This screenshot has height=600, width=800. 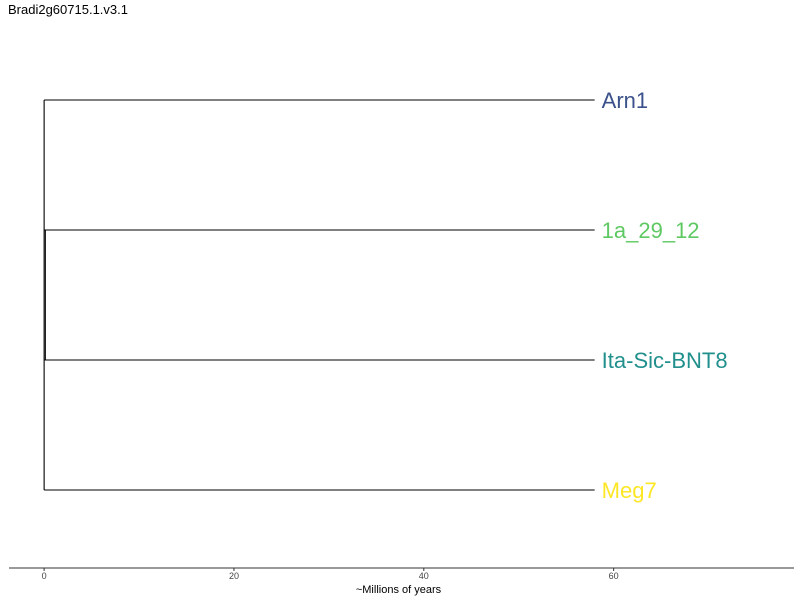 What do you see at coordinates (44, 576) in the screenshot?
I see `x-axis-tick-label: 0` at bounding box center [44, 576].